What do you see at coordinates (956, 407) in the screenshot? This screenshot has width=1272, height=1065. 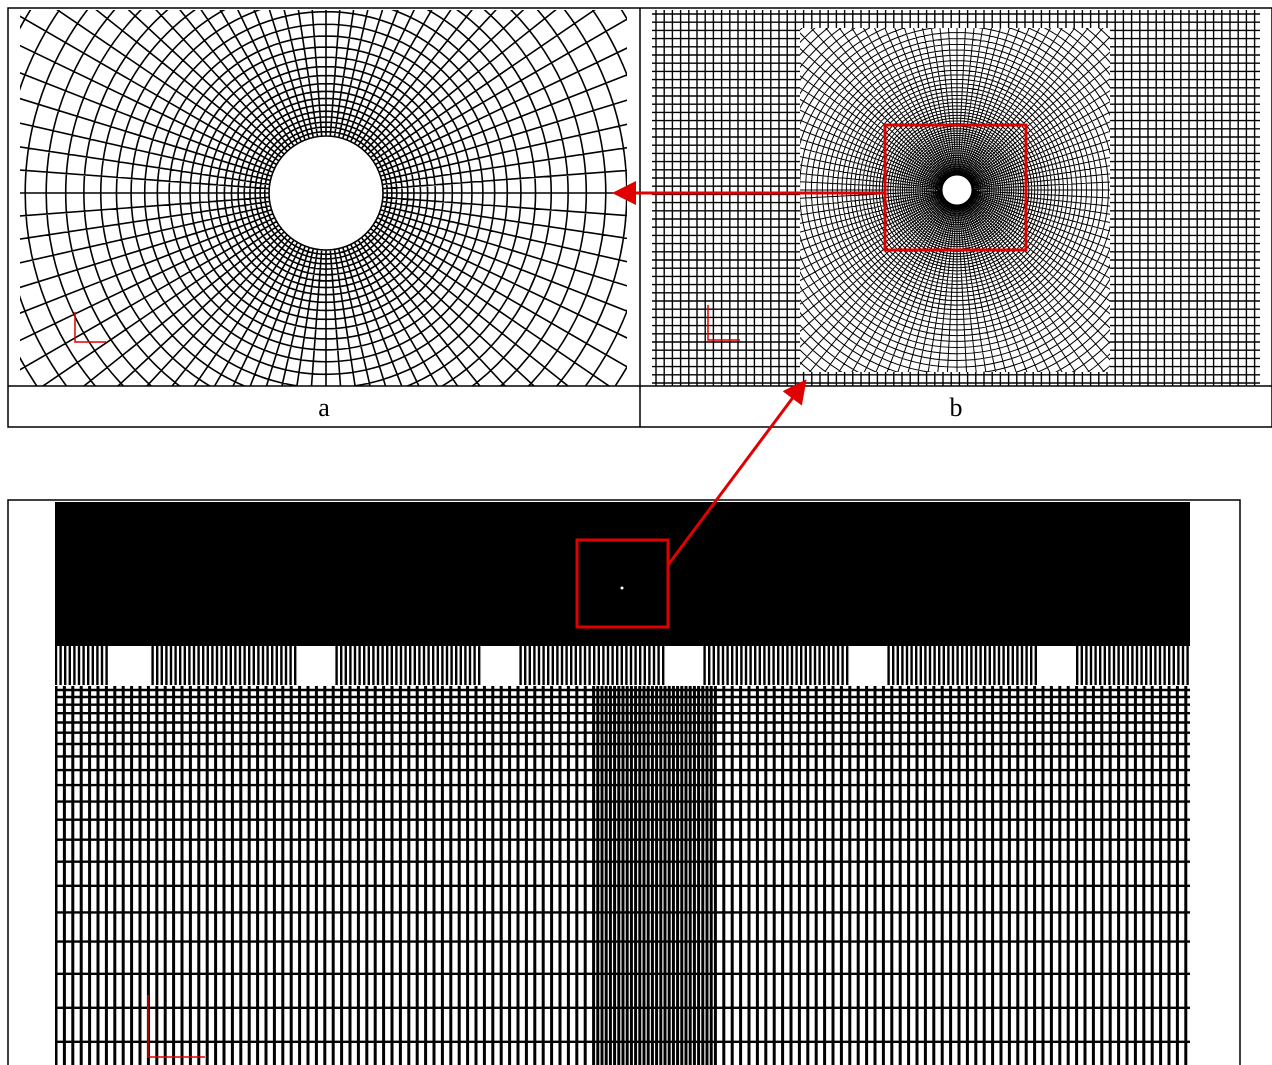 I see `panel-label: b` at bounding box center [956, 407].